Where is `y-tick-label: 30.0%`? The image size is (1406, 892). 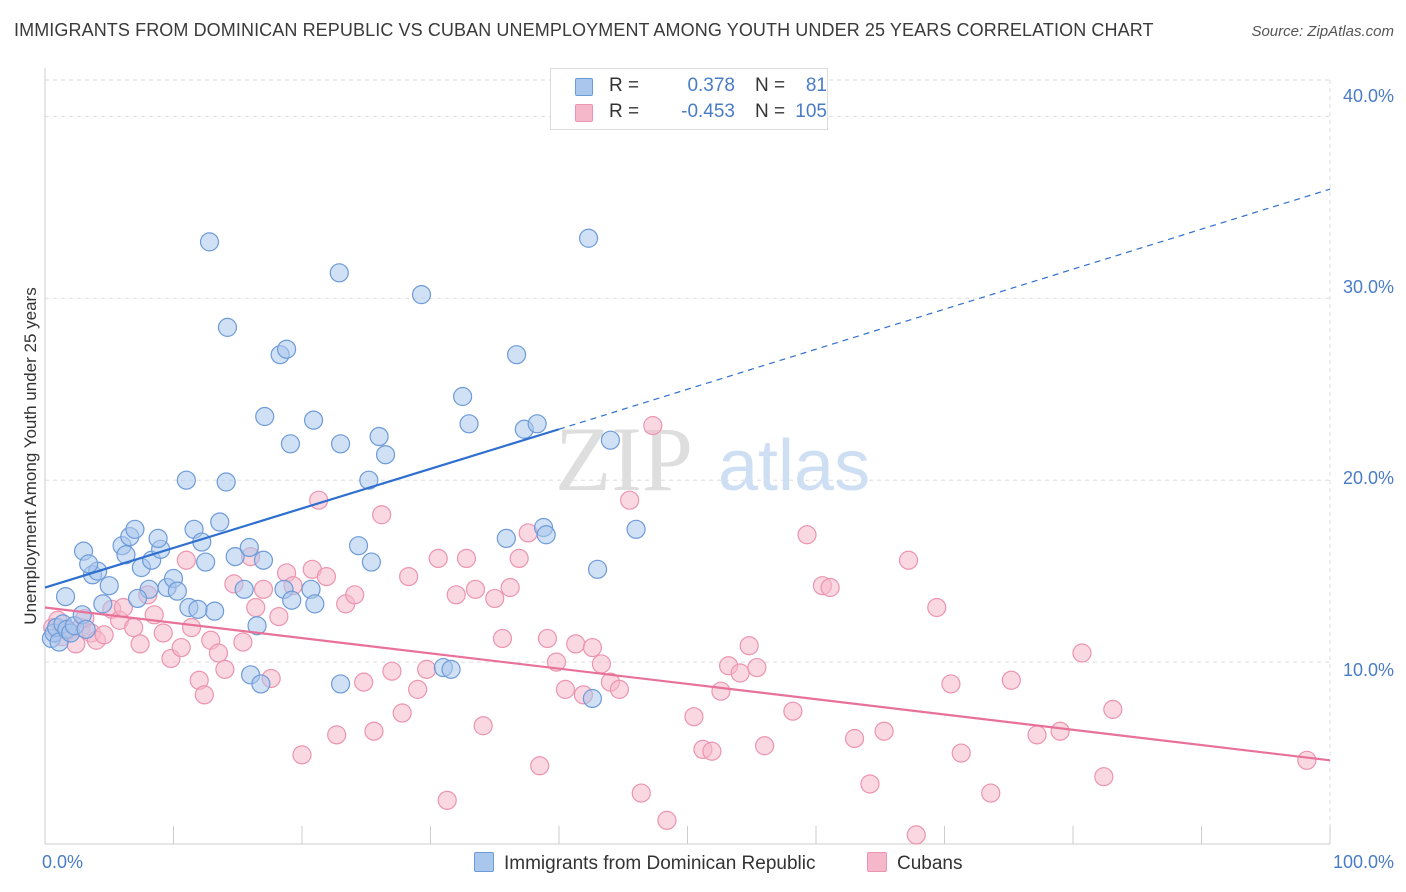 y-tick-label: 30.0% is located at coordinates (1368, 287).